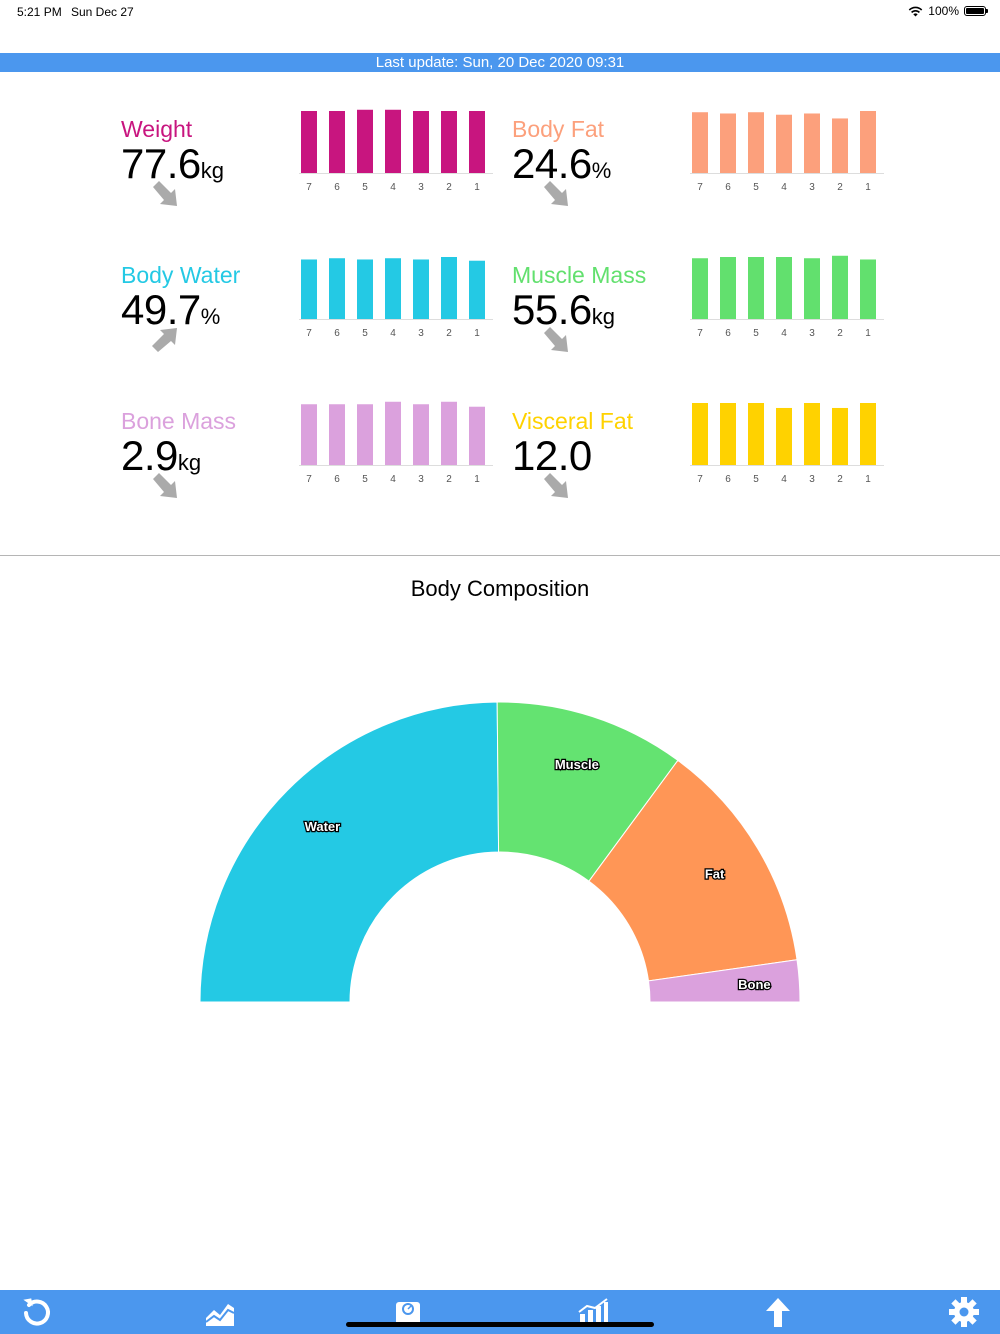  Describe the element at coordinates (500, 13) in the screenshot. I see `status-bar: 5:21 PM Sun Dec 27 100%` at that location.